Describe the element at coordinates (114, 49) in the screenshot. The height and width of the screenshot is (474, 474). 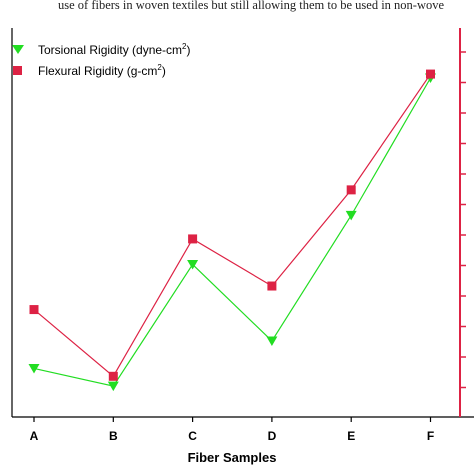
I see `legend-label-torsional: Torsional Rigidity (dyne-cm2)` at that location.